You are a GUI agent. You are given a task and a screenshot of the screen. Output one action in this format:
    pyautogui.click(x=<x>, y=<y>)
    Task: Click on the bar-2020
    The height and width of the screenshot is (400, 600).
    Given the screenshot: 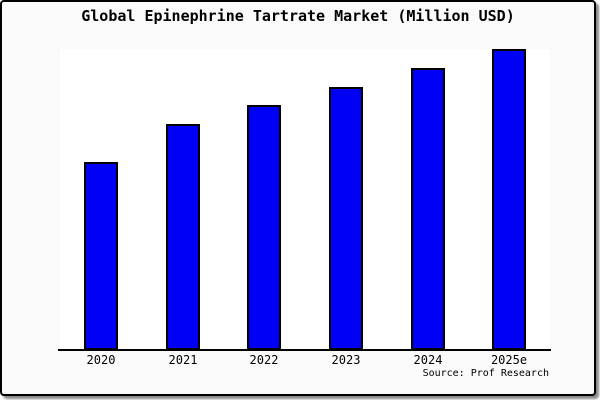 What is the action you would take?
    pyautogui.click(x=101, y=256)
    